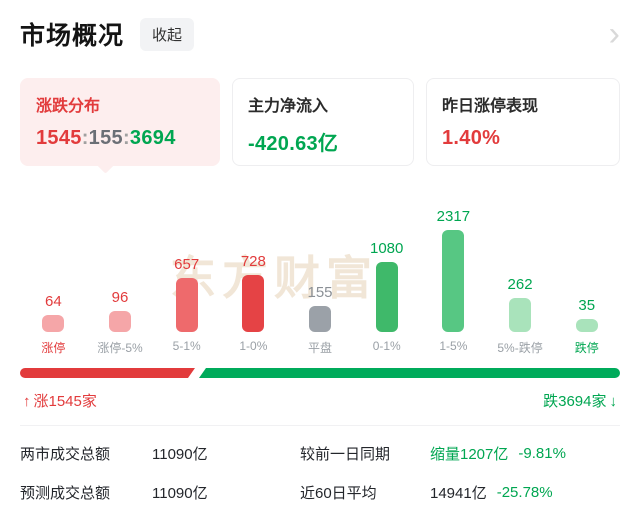  I want to click on card-pointer, so click(105, 164).